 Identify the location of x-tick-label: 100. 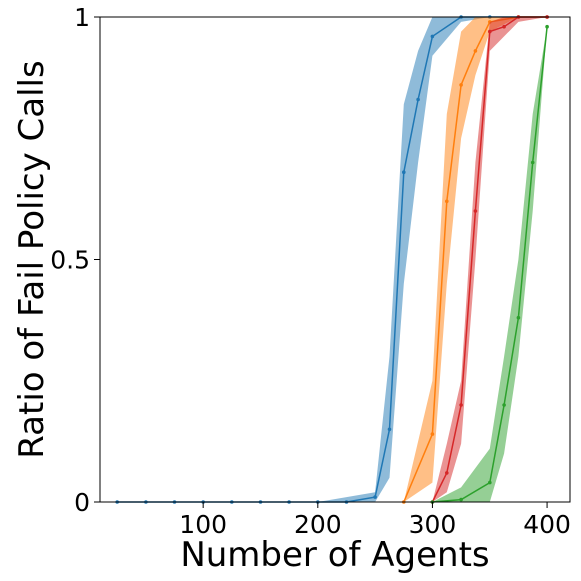
(203, 524).